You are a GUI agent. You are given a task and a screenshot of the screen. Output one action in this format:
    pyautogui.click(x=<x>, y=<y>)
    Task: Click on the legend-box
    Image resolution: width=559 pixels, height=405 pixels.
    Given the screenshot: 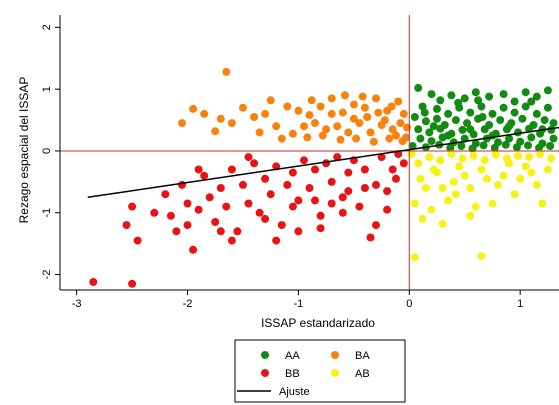 What is the action you would take?
    pyautogui.click(x=320, y=371)
    